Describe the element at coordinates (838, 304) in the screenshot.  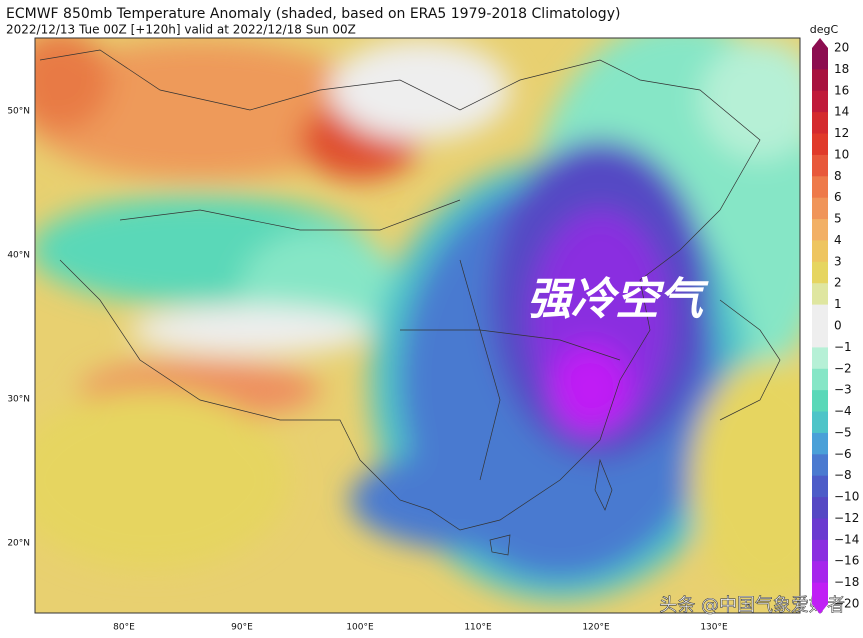
I see `colorbar-label: 1` at that location.